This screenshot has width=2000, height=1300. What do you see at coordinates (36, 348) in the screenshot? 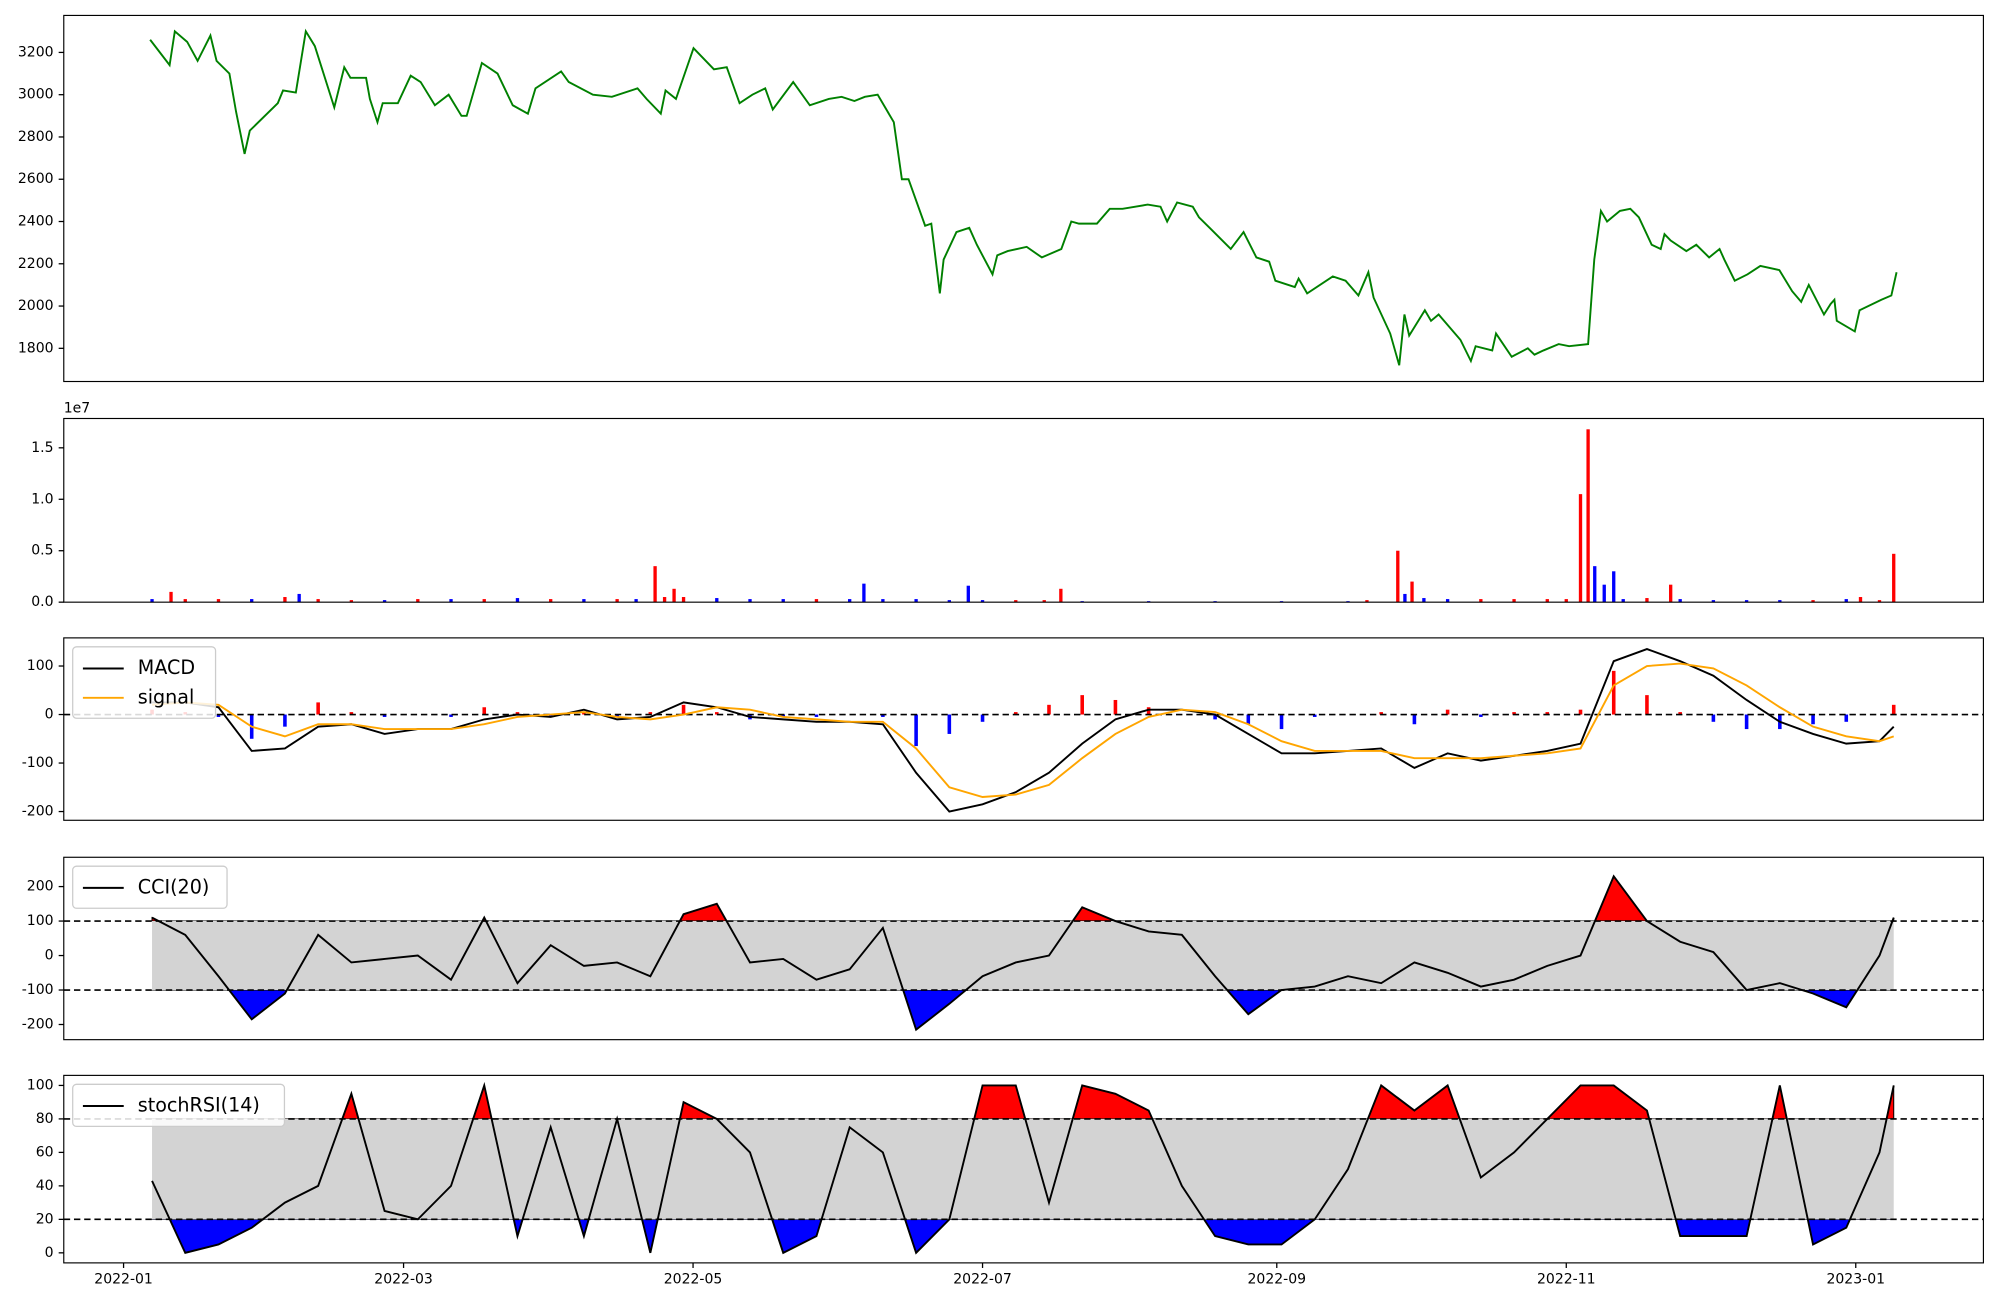
I see `y-tick-label: 1800` at bounding box center [36, 348].